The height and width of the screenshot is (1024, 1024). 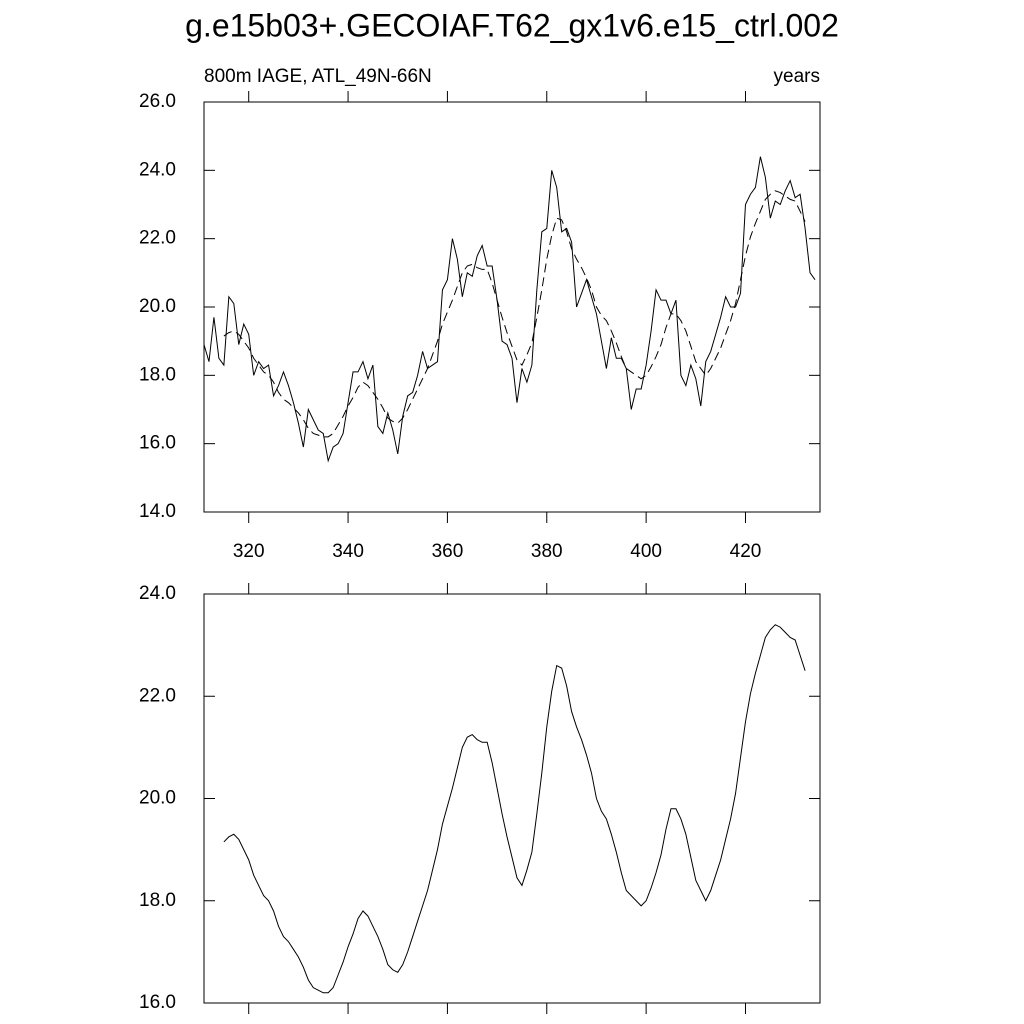 I want to click on x-tick-label: 320, so click(x=249, y=551).